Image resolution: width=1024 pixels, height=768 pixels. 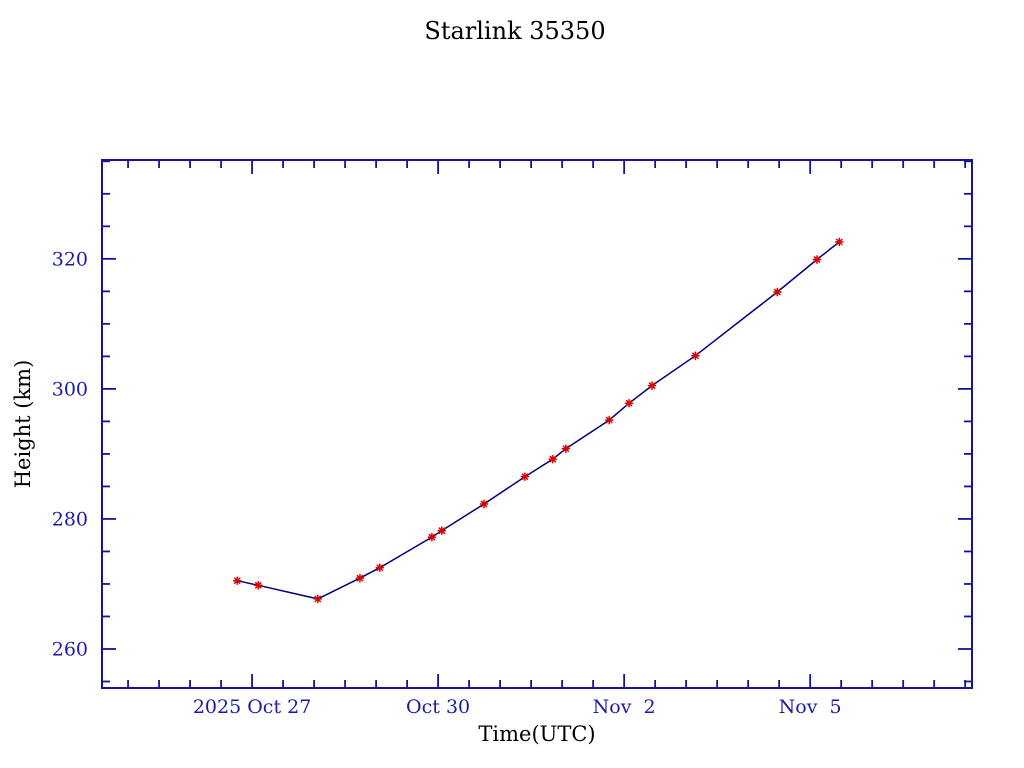 I want to click on chart-title: Starlink 35350, so click(x=514, y=31).